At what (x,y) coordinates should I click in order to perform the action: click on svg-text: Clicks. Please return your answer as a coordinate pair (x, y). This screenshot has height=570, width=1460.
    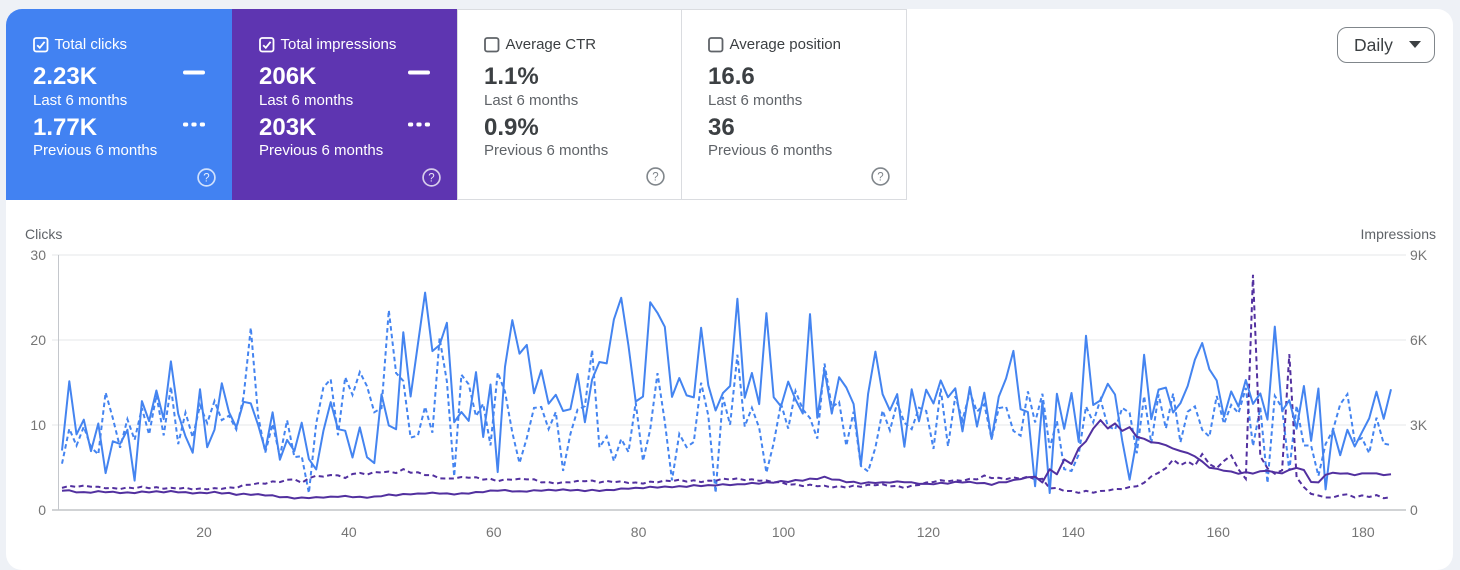
    Looking at the image, I should click on (43, 234).